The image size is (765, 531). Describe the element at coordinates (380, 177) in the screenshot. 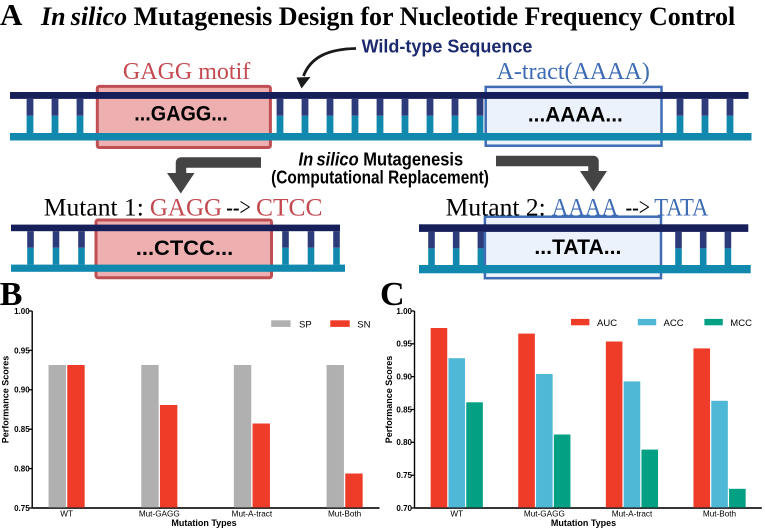

I see `svg-text: (Computational Replacement)` at that location.